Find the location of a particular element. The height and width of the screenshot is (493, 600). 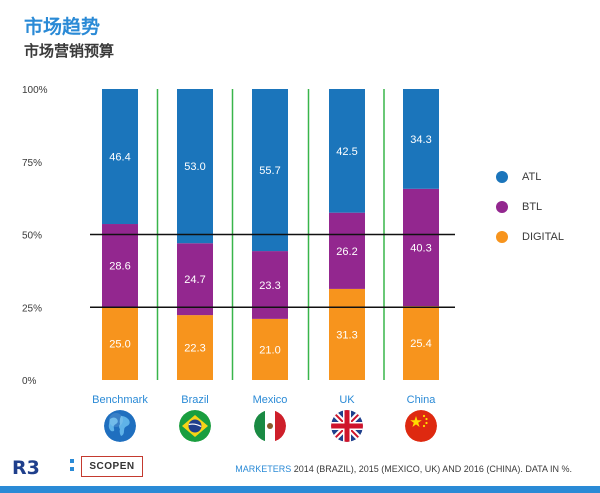

chart-legend: ATL BTL DIGITAL is located at coordinates (546, 207).